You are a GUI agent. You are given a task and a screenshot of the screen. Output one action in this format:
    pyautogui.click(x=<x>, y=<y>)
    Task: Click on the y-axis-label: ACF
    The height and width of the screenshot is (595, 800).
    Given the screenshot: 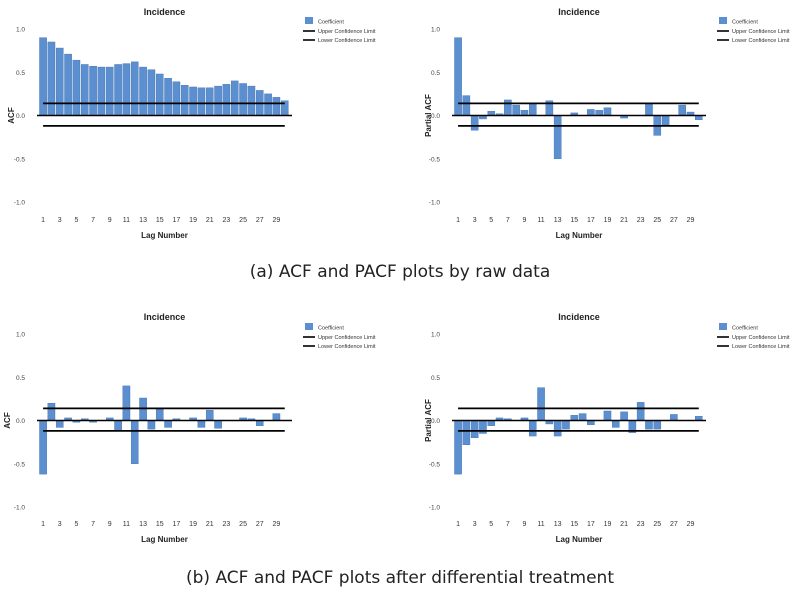 What is the action you would take?
    pyautogui.click(x=11, y=115)
    